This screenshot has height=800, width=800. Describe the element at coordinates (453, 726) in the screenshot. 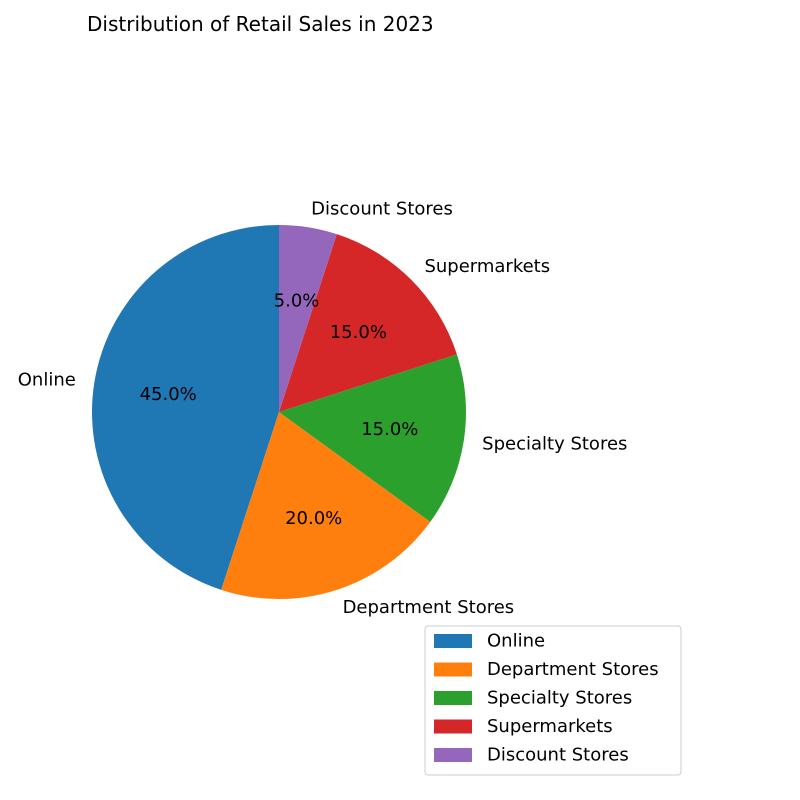

I see `legend-swatch-supermarkets` at that location.